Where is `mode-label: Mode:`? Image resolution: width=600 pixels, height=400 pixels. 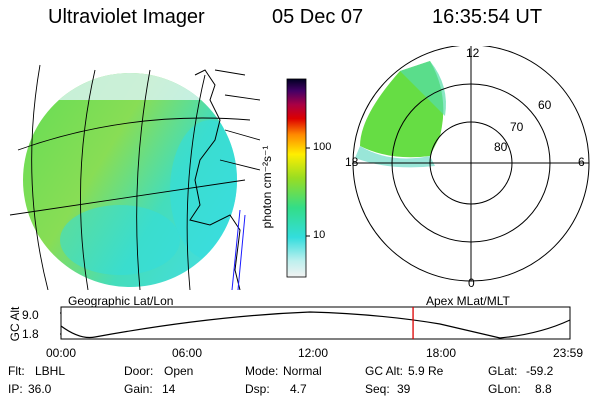 mode-label: Mode: is located at coordinates (262, 371).